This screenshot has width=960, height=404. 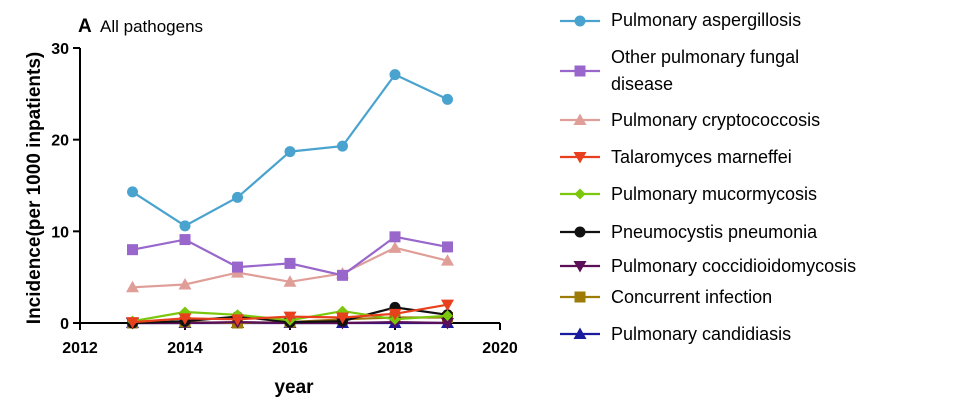 I want to click on legend-item-9: Pulmonary candidiasis, so click(x=675, y=334).